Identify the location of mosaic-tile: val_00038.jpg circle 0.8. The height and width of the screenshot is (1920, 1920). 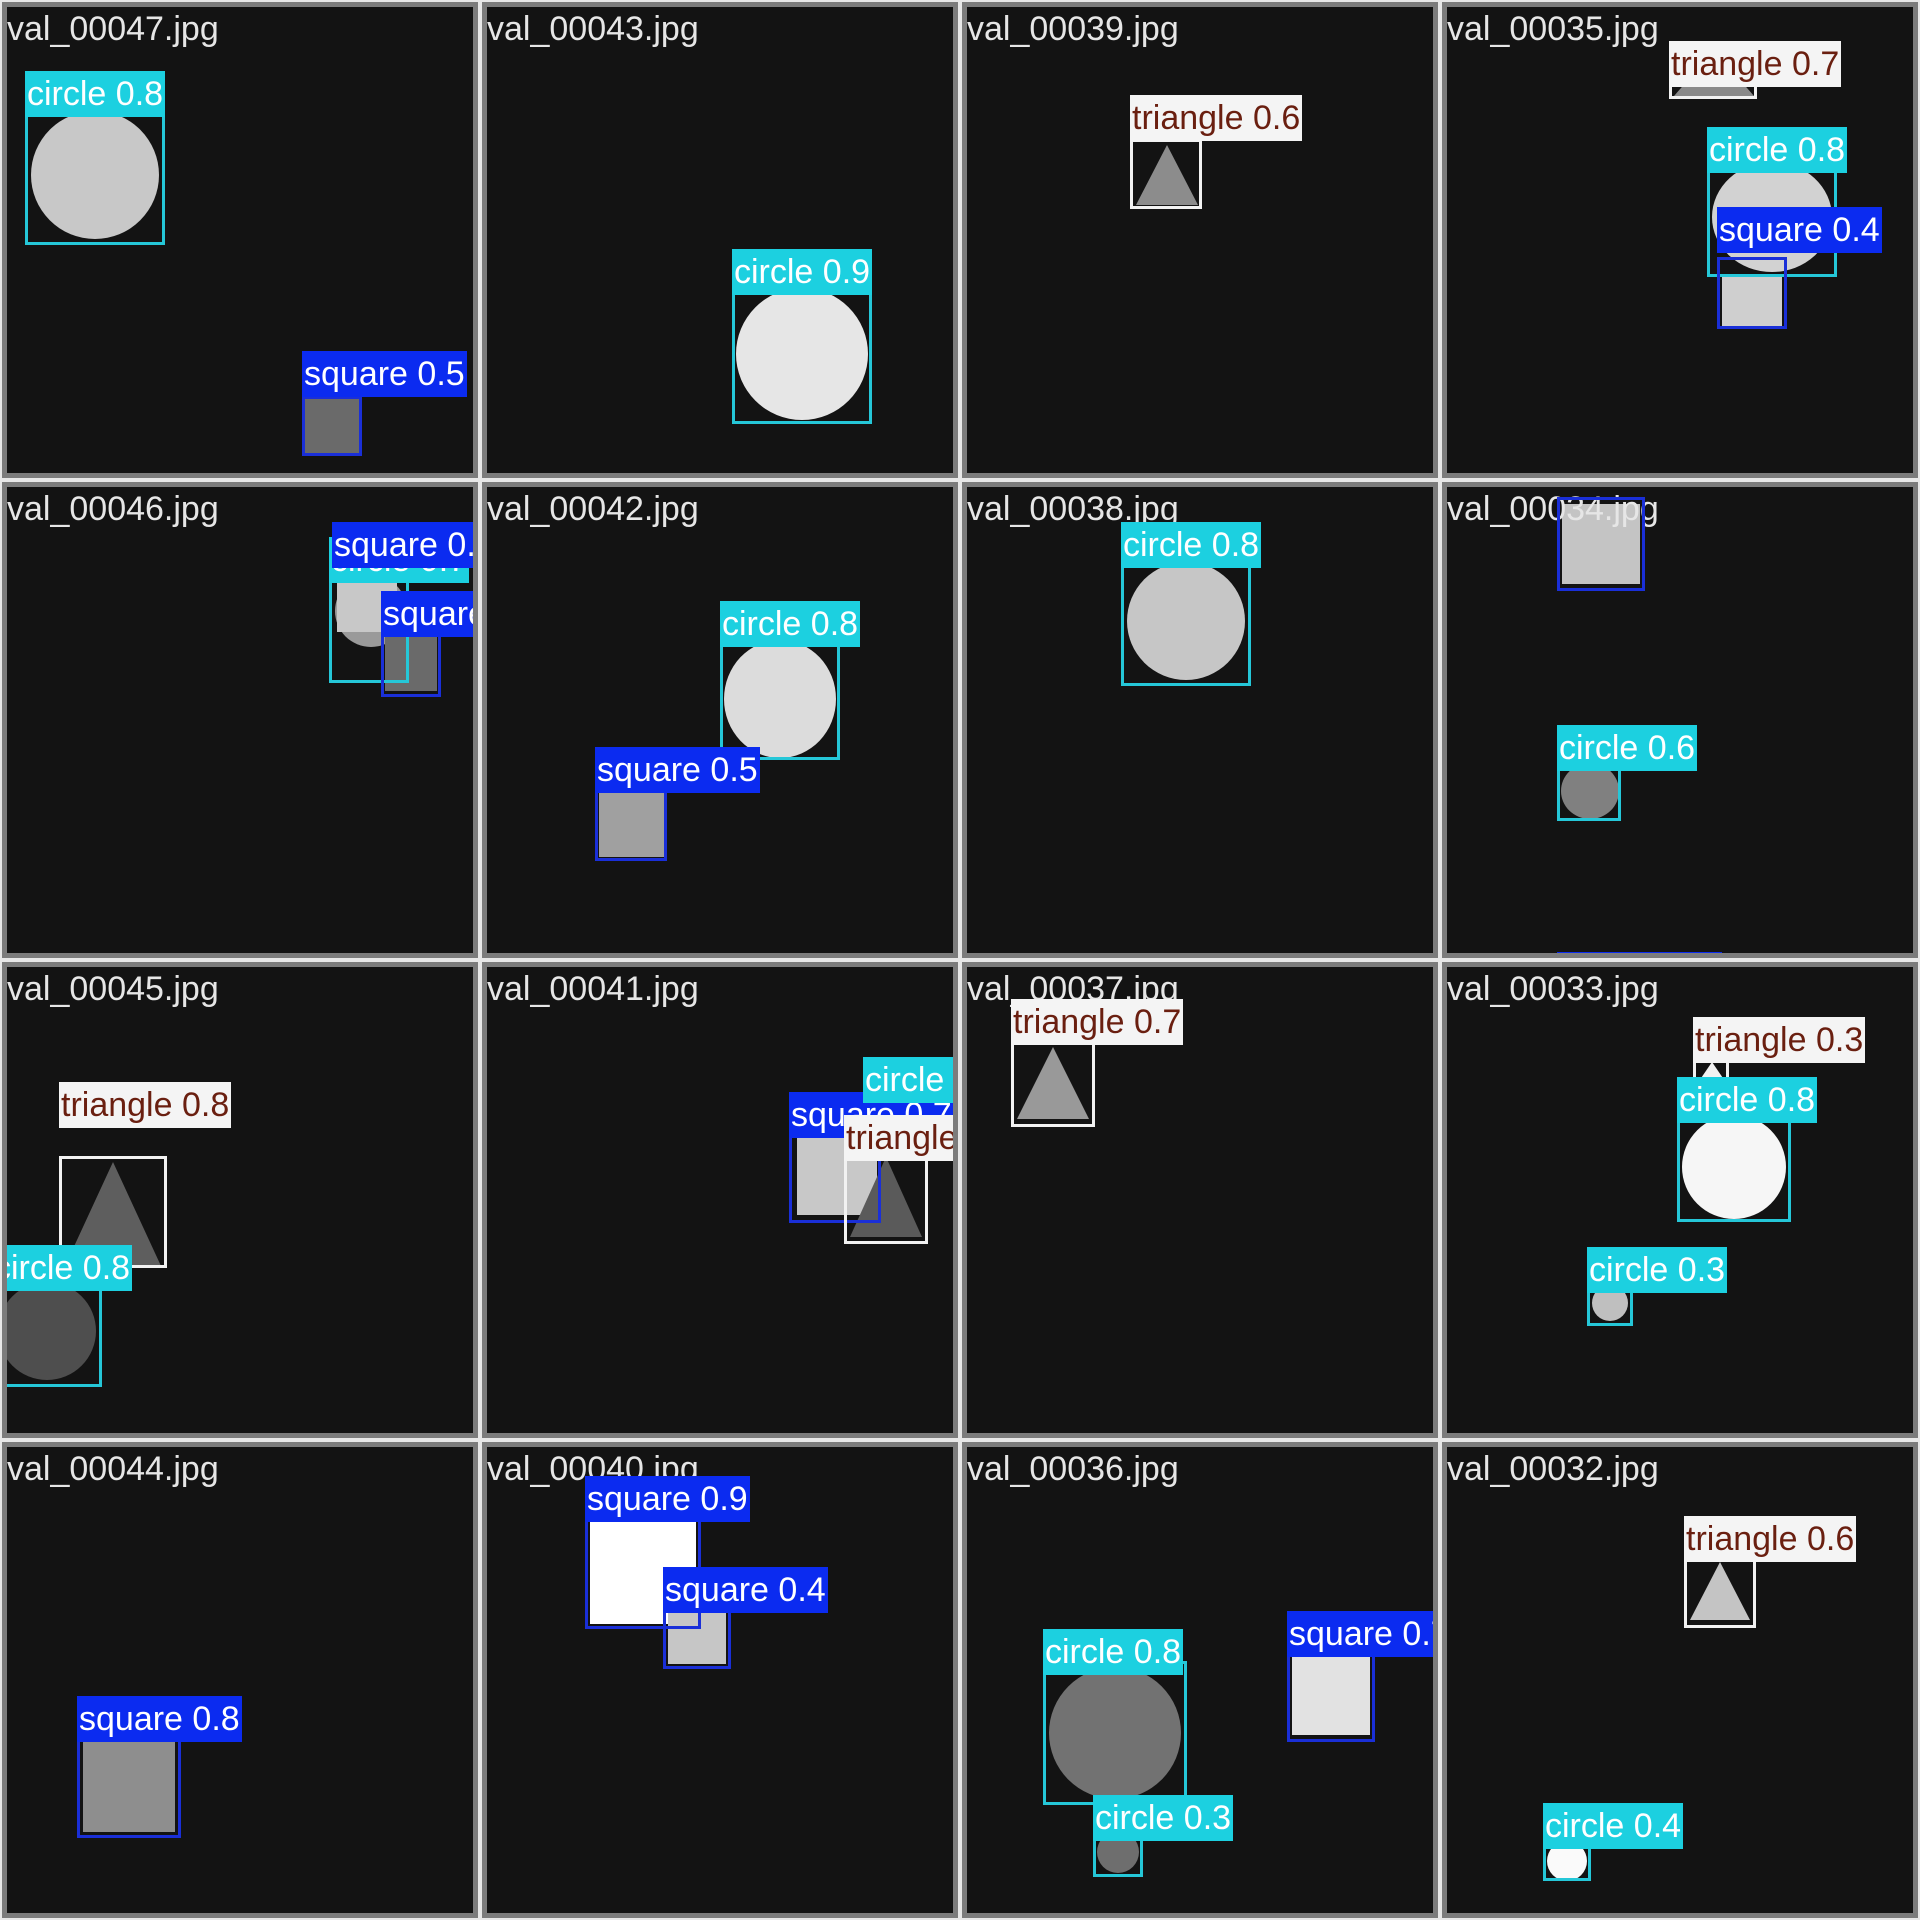
(1200, 720).